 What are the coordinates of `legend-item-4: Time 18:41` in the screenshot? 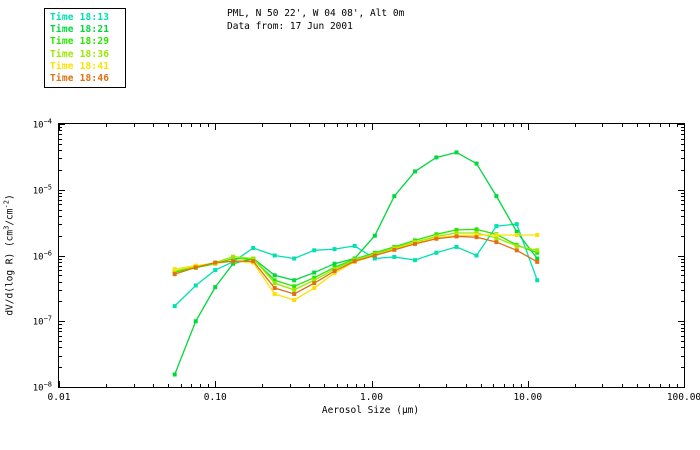 It's located at (80, 66).